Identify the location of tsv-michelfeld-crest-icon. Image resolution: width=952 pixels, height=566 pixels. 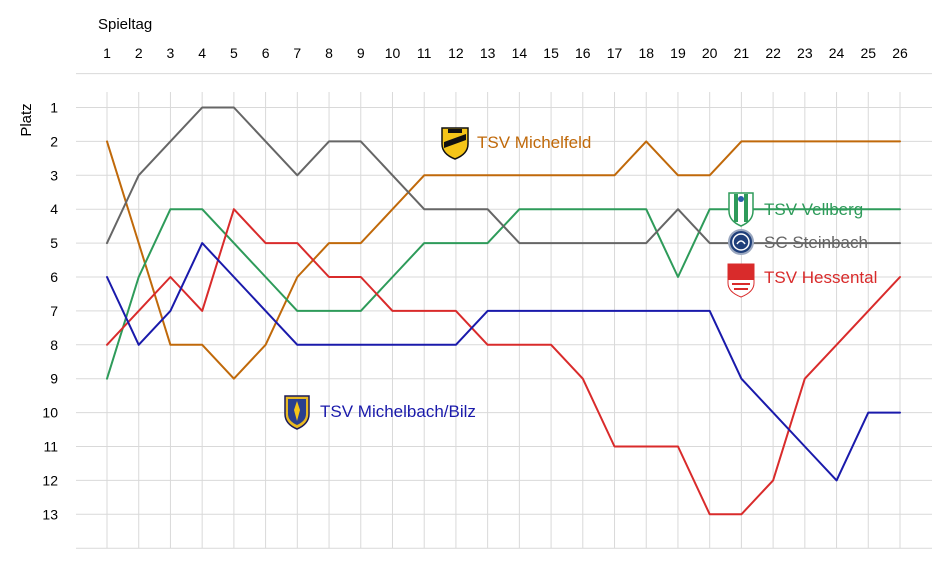
(455, 143).